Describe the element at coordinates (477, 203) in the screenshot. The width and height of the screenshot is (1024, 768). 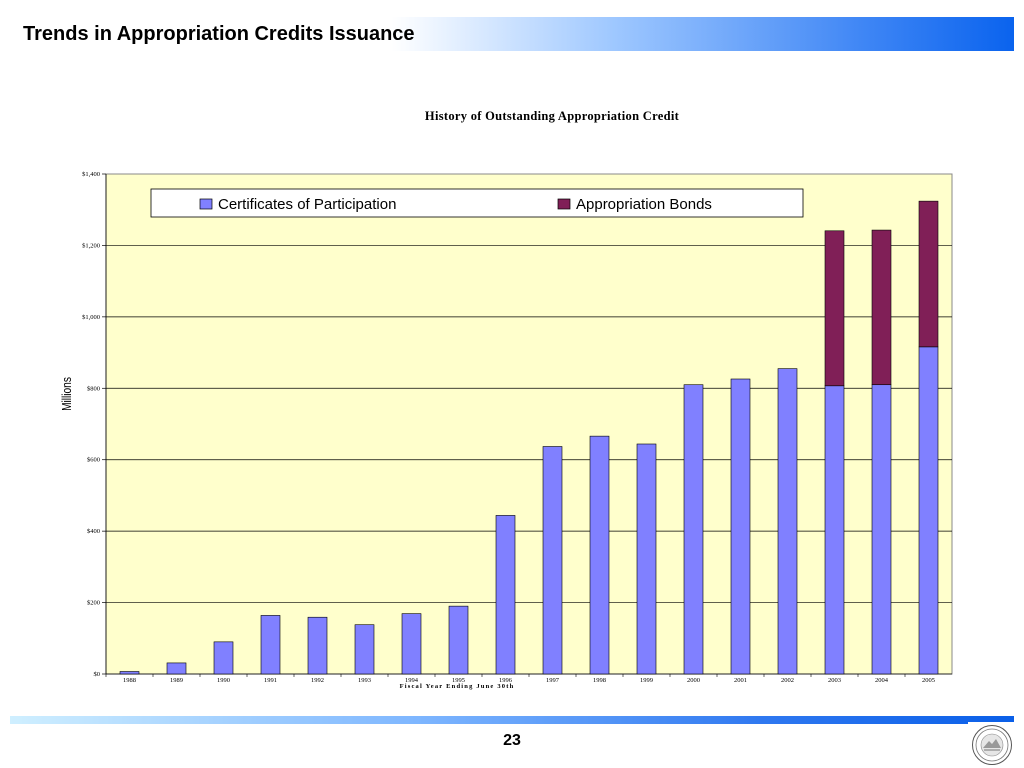
I see `legend` at that location.